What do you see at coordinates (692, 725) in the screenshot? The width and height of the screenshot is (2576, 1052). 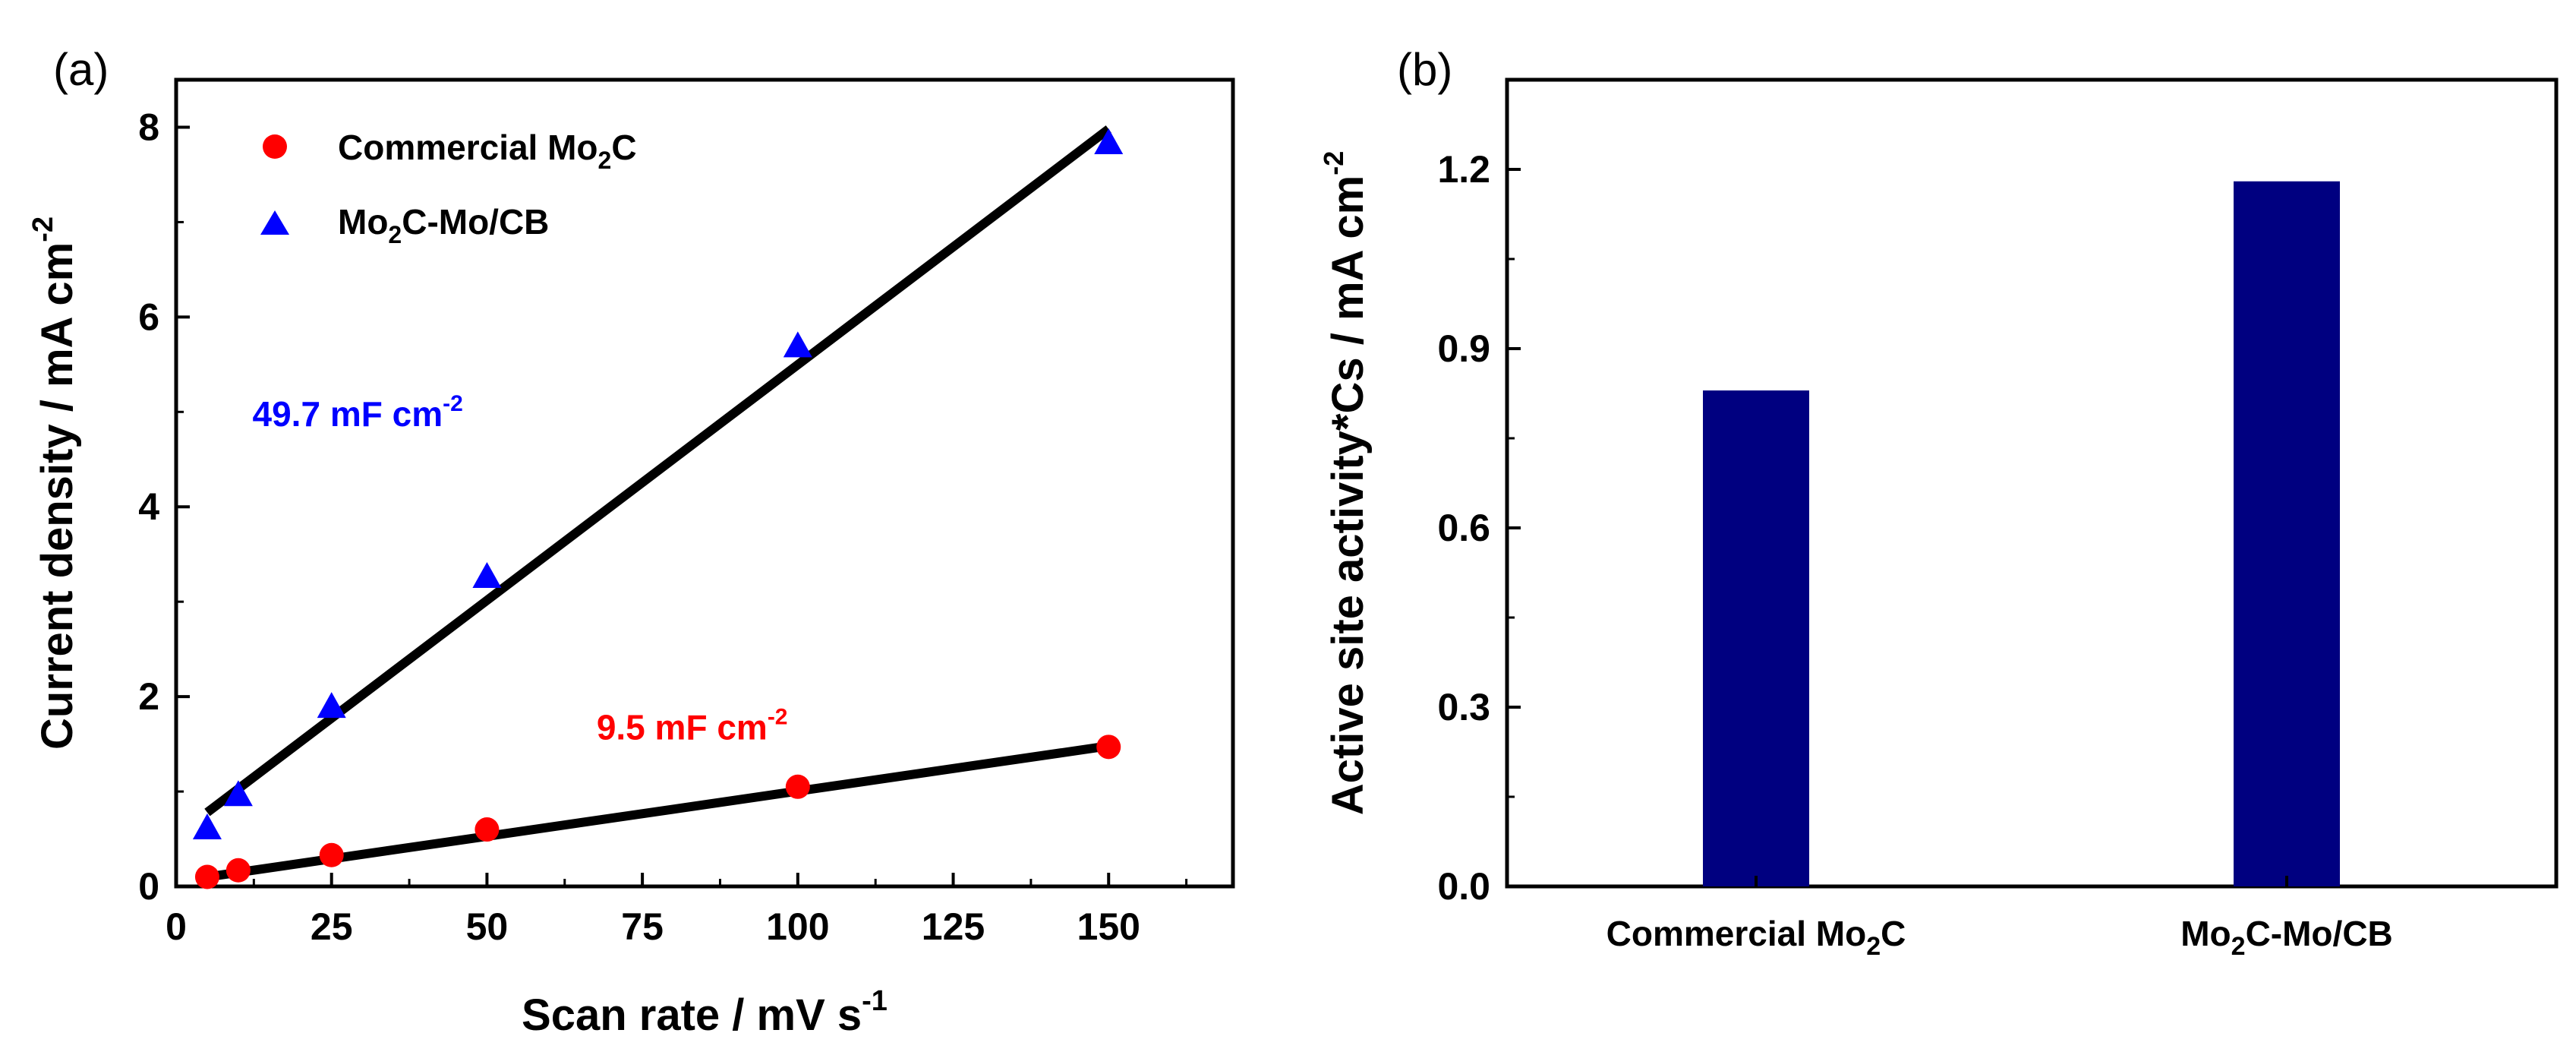 I see `annotation-commercial-slope: 9.5 mF cm-2` at bounding box center [692, 725].